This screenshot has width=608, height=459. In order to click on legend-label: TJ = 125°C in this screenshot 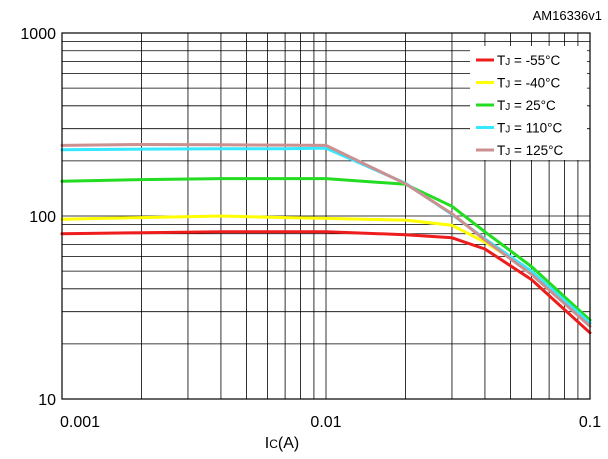, I will do `click(530, 150)`.